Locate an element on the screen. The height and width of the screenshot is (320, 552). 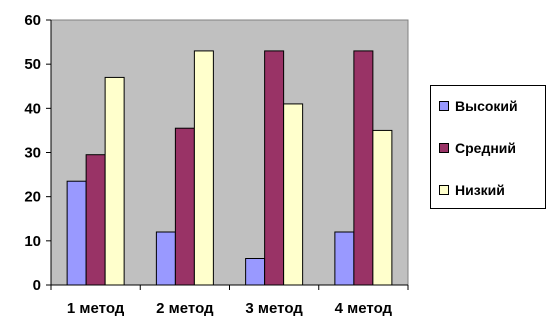
y-axis: 0 10 20 30 40 50 60 is located at coordinates (38, 153).